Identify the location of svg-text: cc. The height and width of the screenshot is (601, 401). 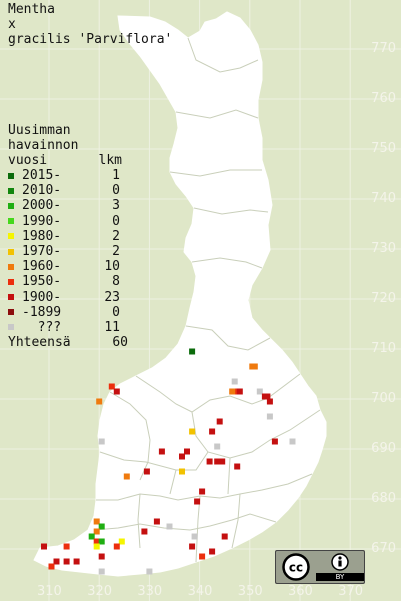
(296, 568).